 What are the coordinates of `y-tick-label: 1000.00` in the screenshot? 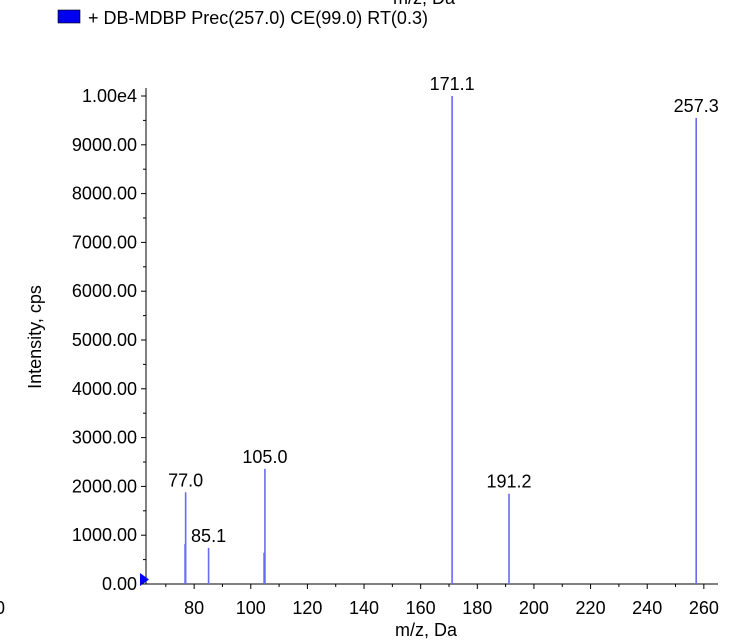 It's located at (104, 535).